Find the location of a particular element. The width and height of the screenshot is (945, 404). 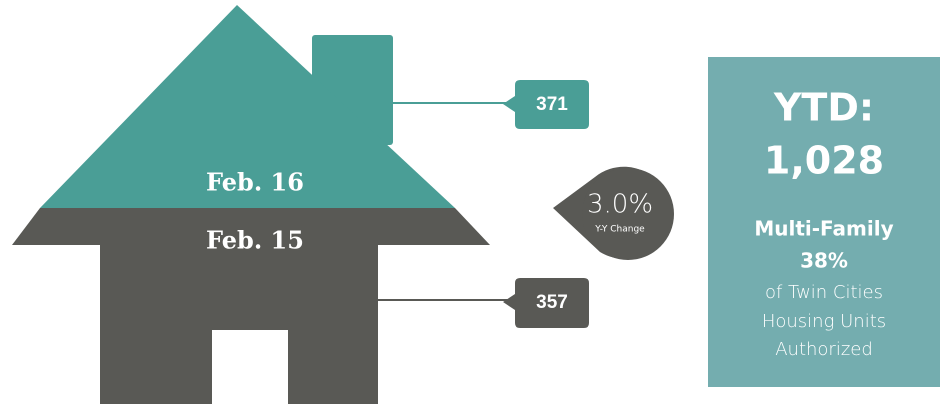

panel-subtitle: Multi-Family is located at coordinates (823, 229).